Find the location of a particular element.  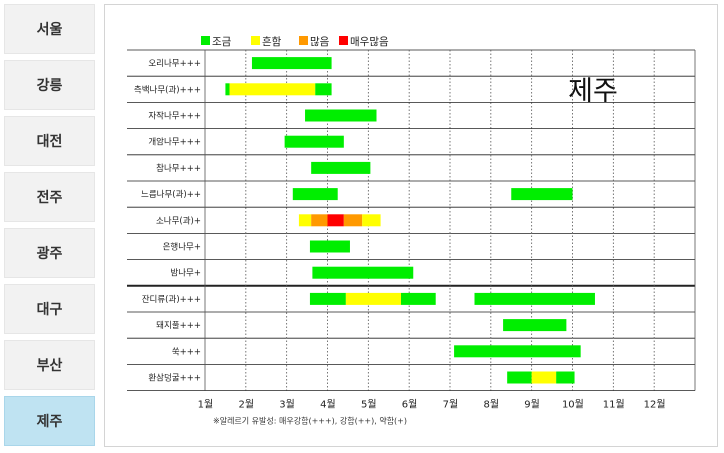

plant-label: 오리나무+++ is located at coordinates (174, 64).